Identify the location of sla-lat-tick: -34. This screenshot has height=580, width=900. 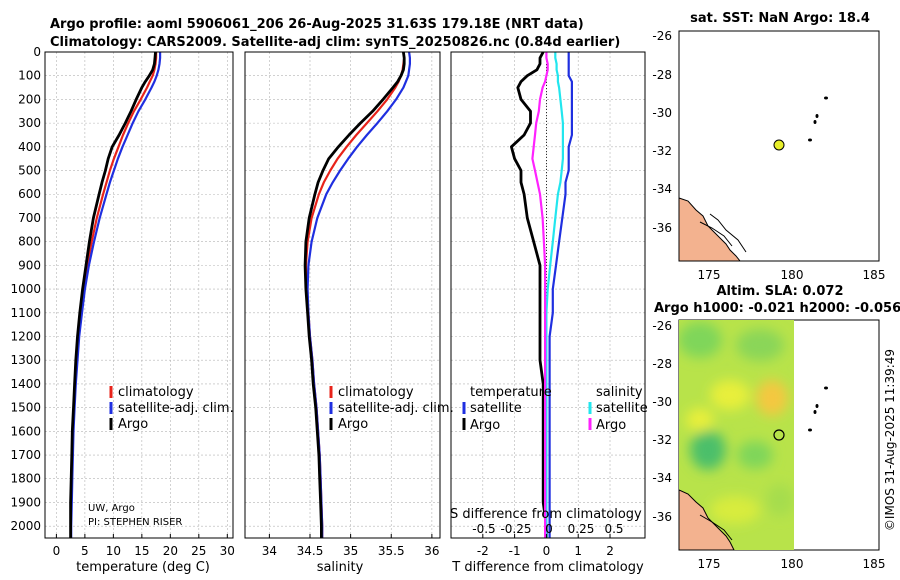
(662, 478).